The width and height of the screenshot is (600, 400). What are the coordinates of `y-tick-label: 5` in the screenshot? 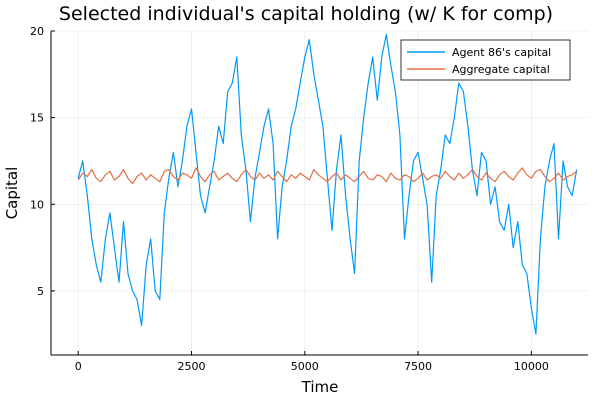 It's located at (40, 291).